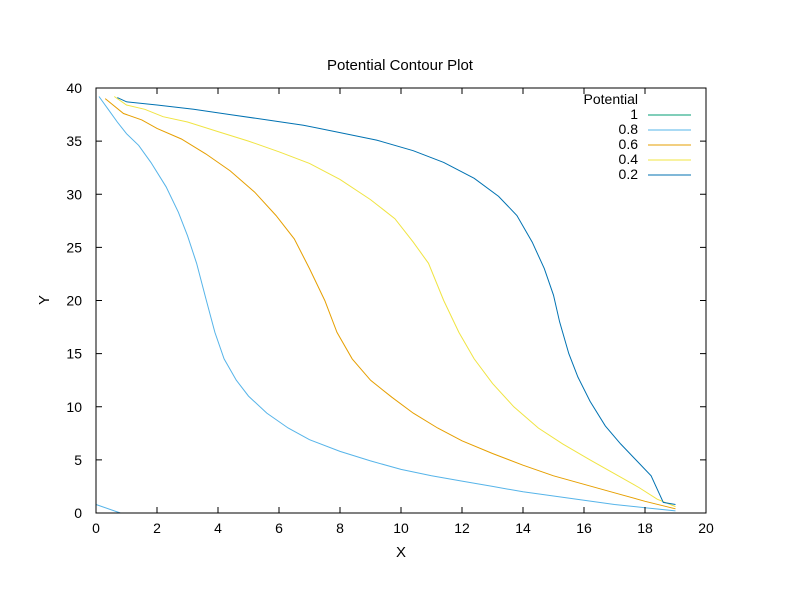 The height and width of the screenshot is (600, 800). Describe the element at coordinates (401, 528) in the screenshot. I see `x-tick-label: 10` at that location.